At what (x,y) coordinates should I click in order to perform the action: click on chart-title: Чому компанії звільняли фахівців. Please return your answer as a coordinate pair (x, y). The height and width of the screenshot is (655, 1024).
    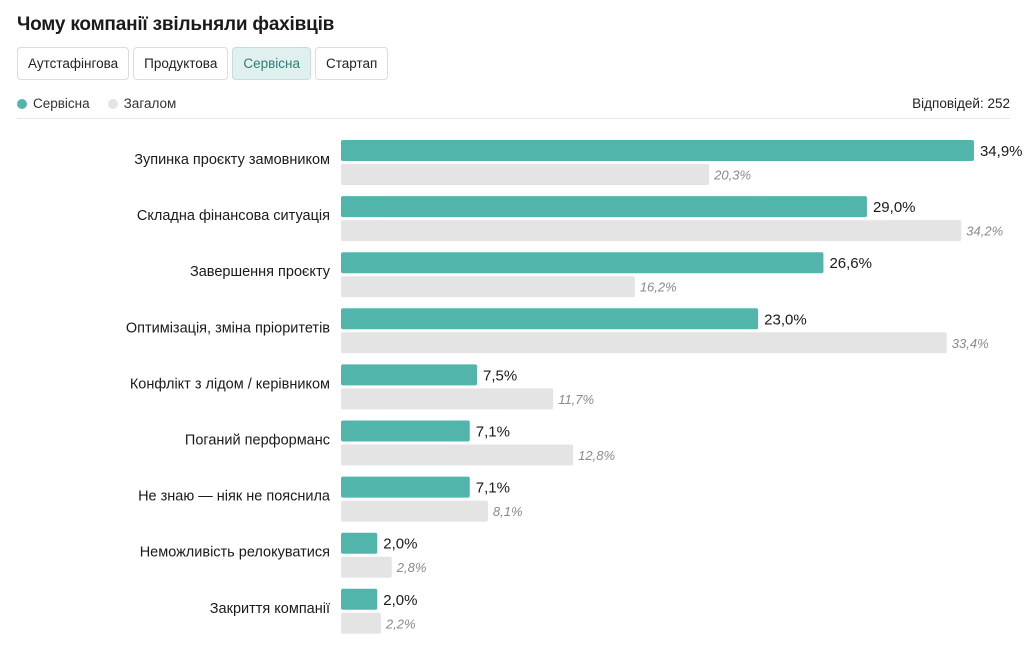
    Looking at the image, I should click on (176, 24).